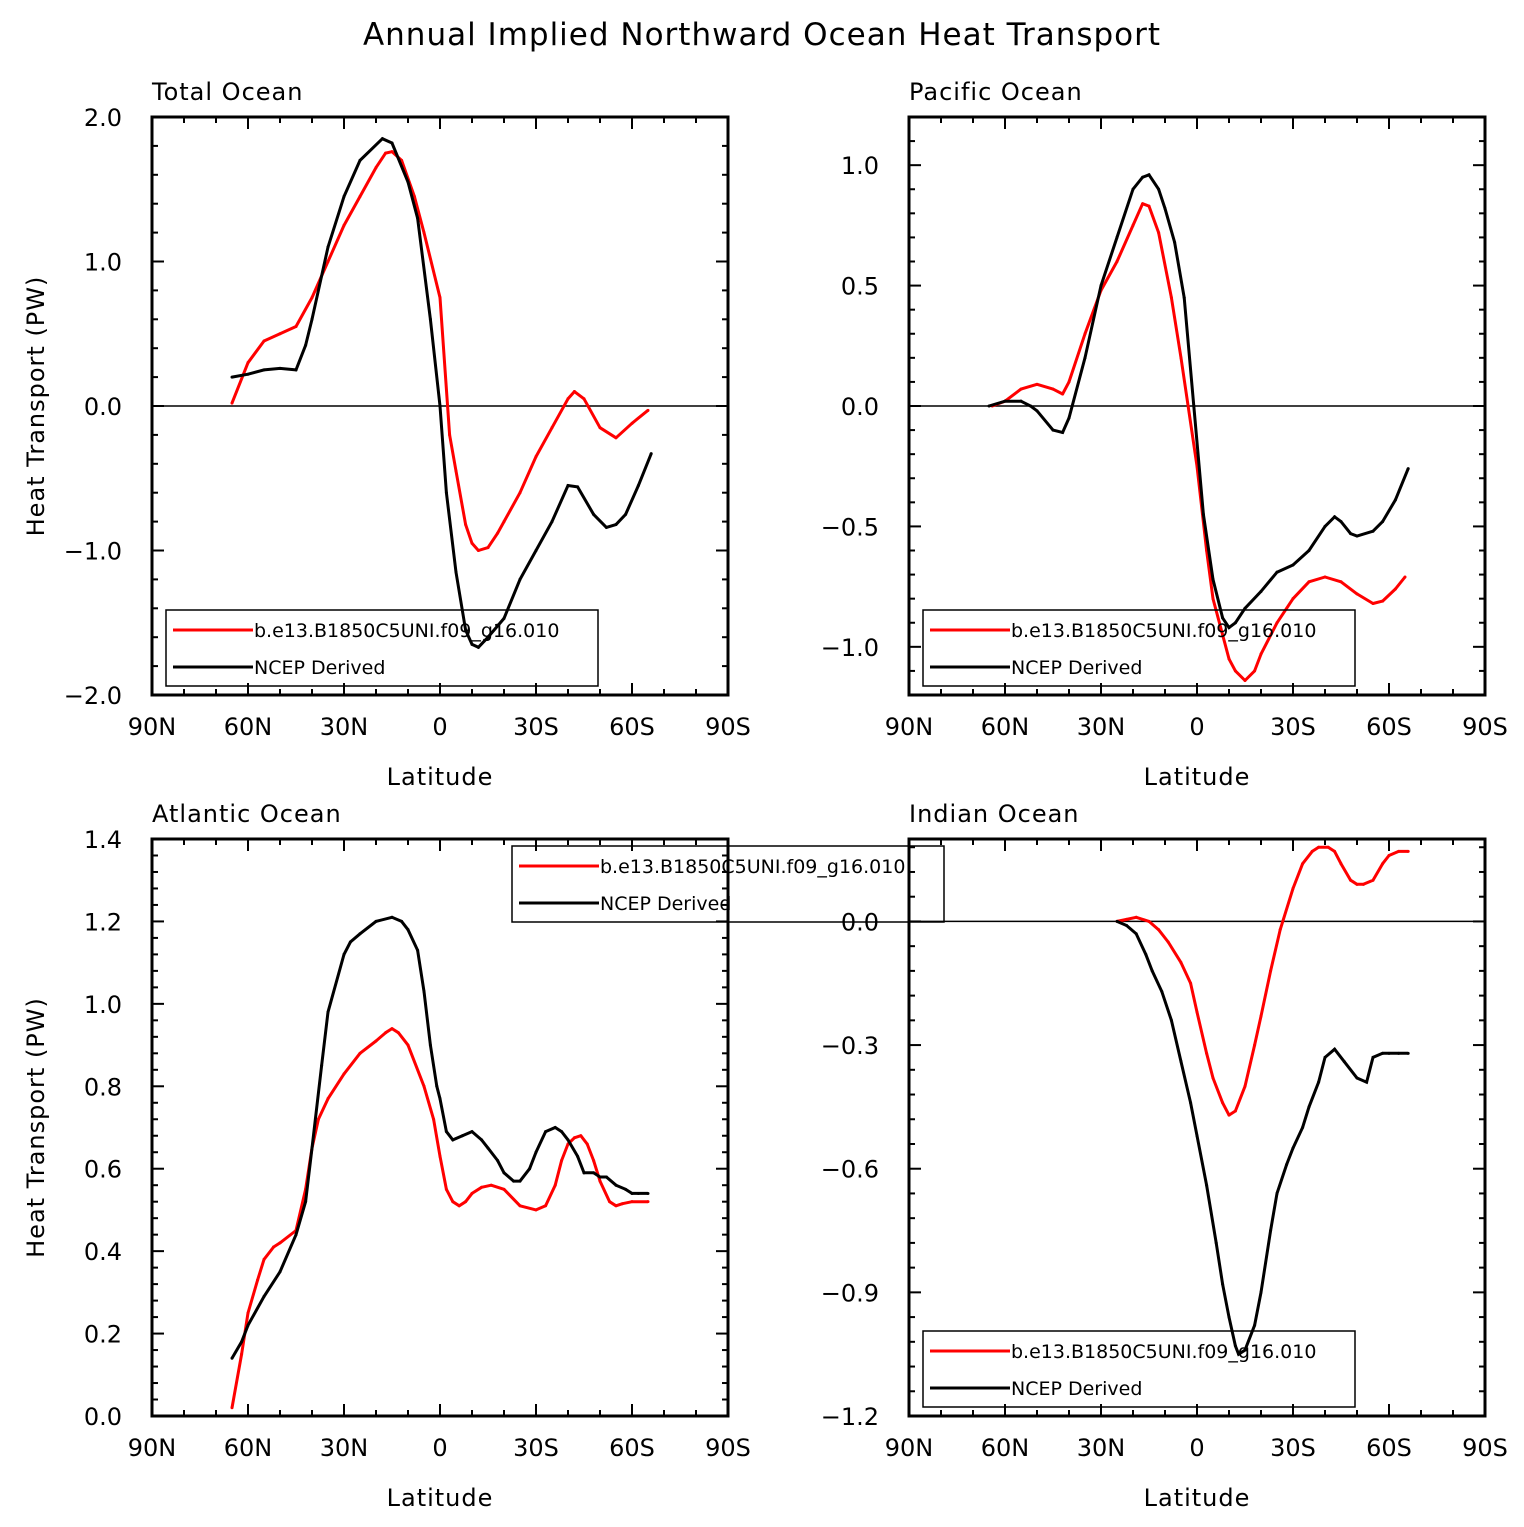 This screenshot has width=1524, height=1527. What do you see at coordinates (1485, 727) in the screenshot?
I see `x-tick-label: 90S` at bounding box center [1485, 727].